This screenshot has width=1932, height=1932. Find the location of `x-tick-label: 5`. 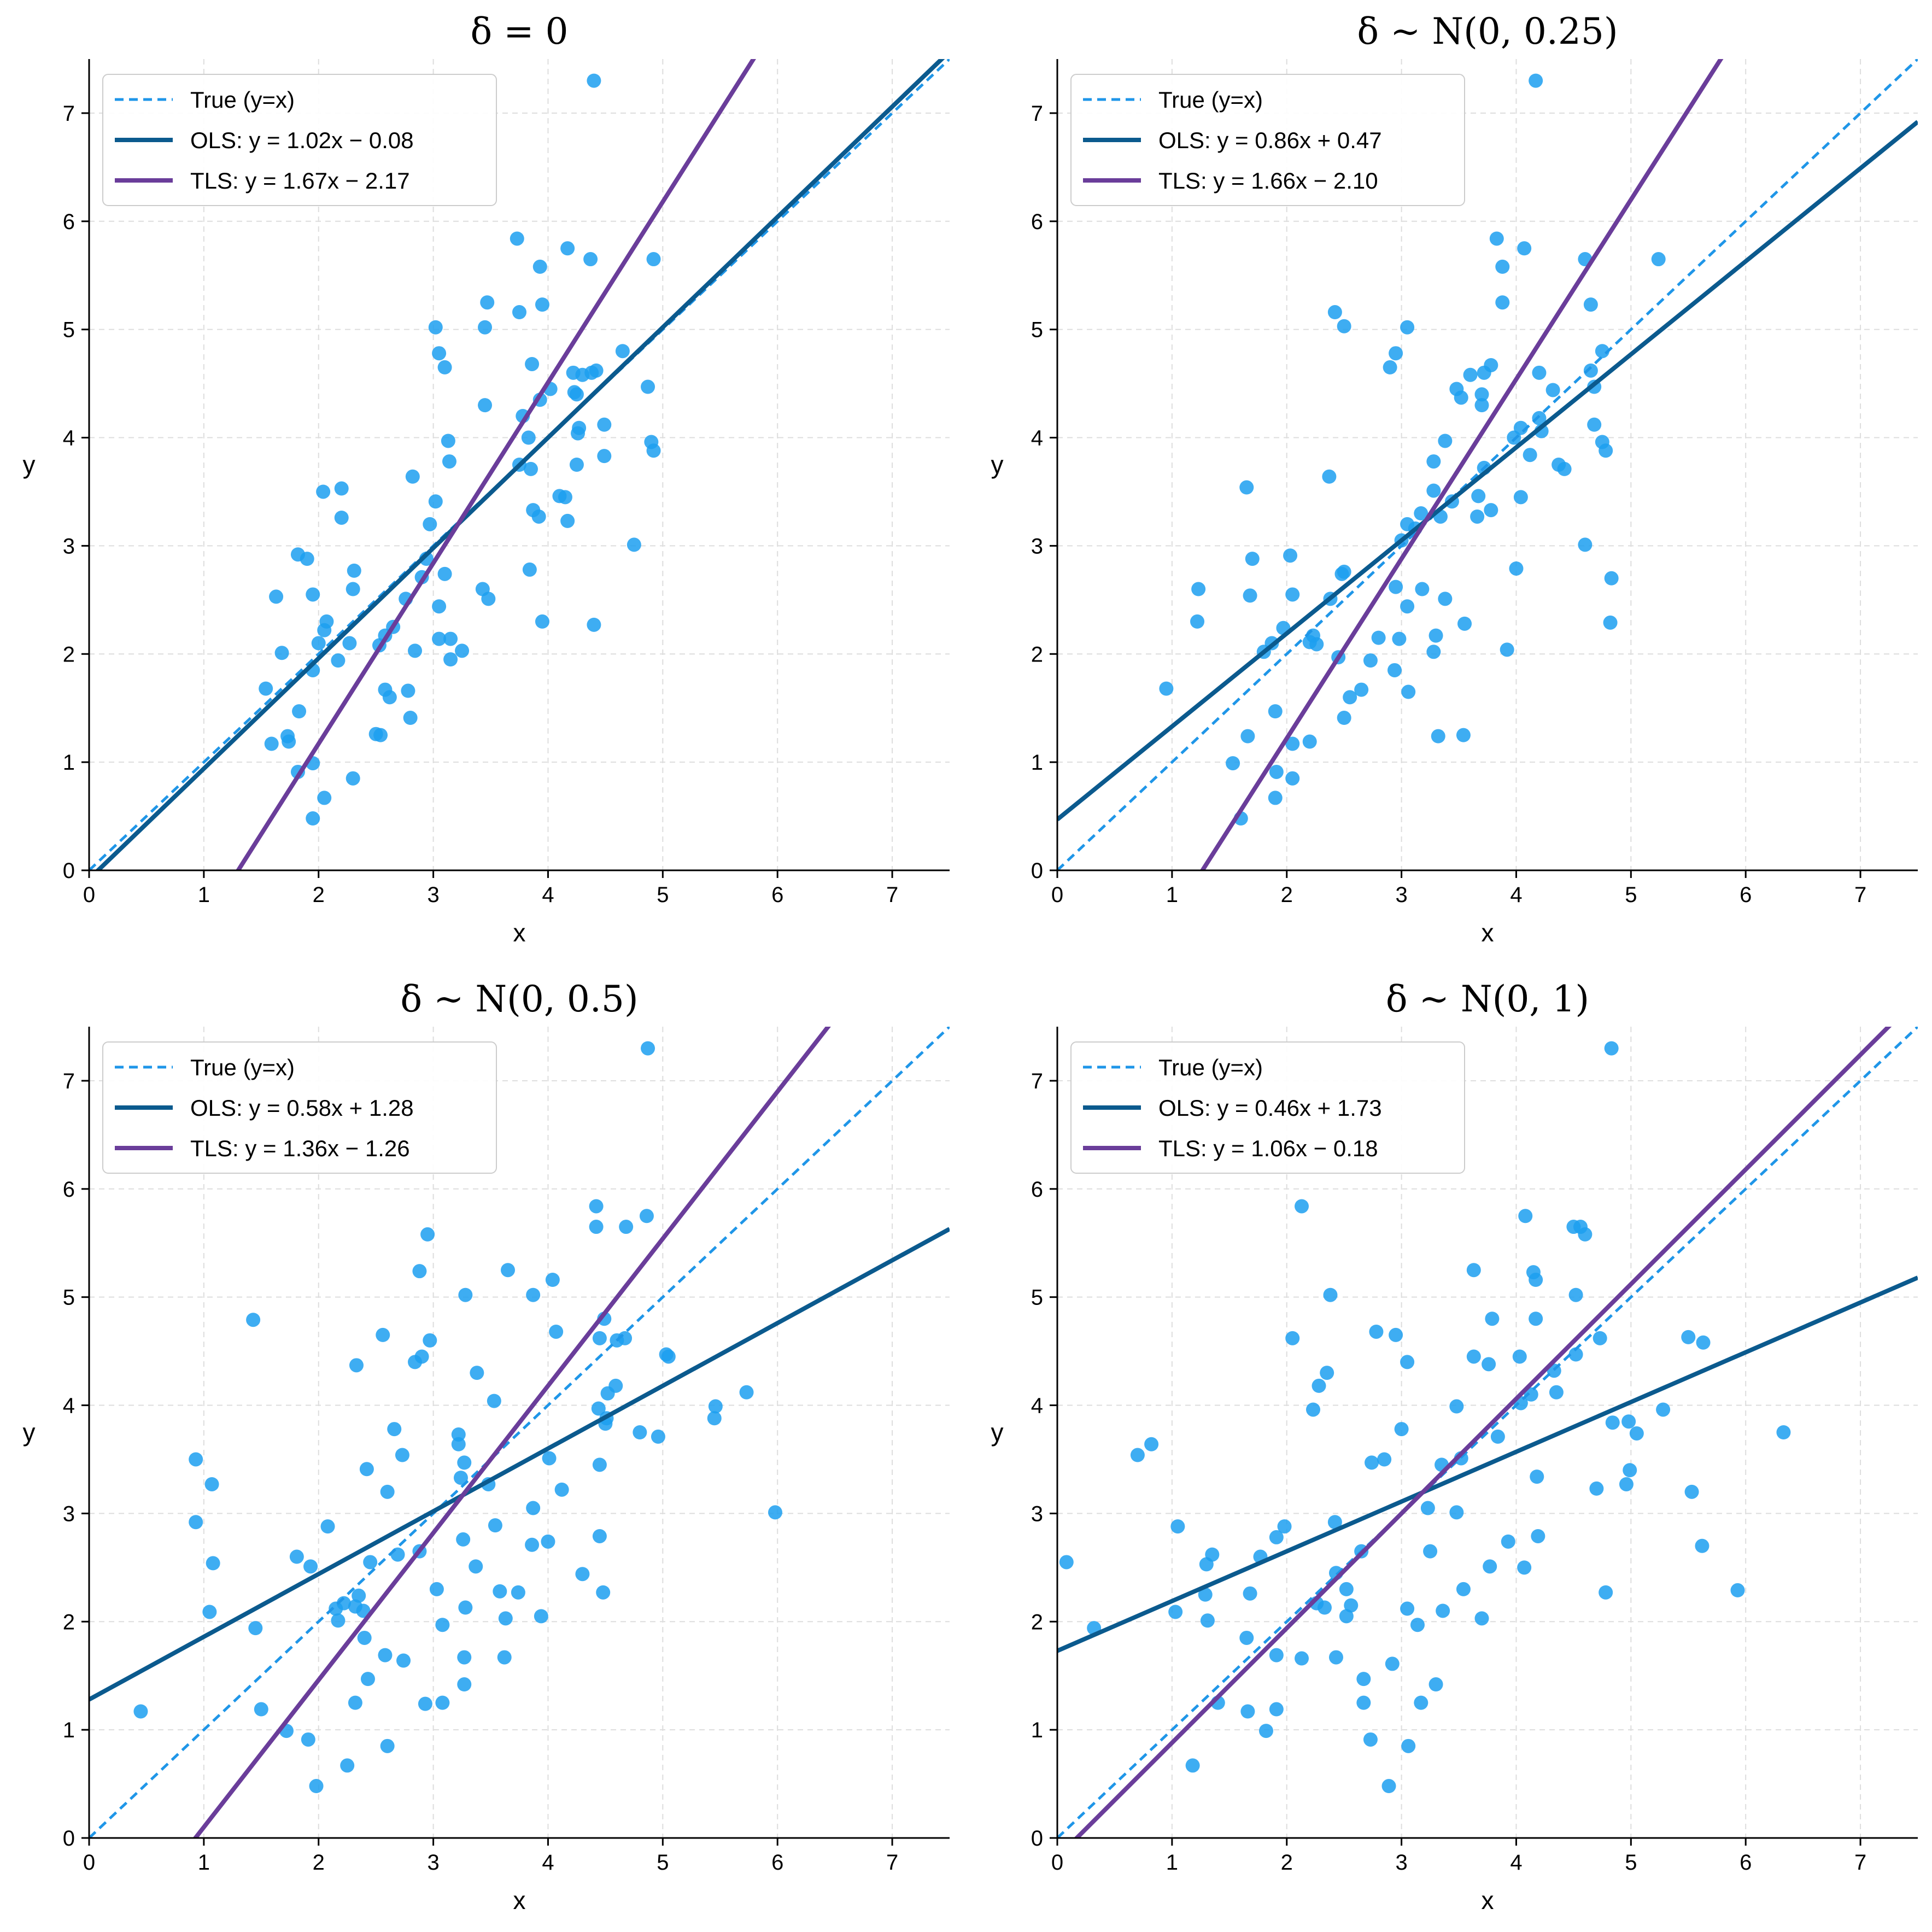

x-tick-label: 5 is located at coordinates (1631, 895).